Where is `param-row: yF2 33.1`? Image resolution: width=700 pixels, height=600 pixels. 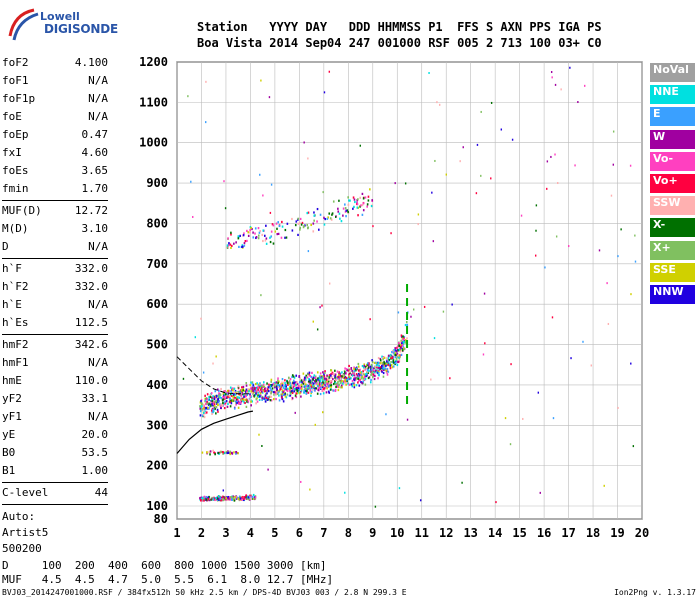 param-row: yF2 33.1 is located at coordinates (55, 399).